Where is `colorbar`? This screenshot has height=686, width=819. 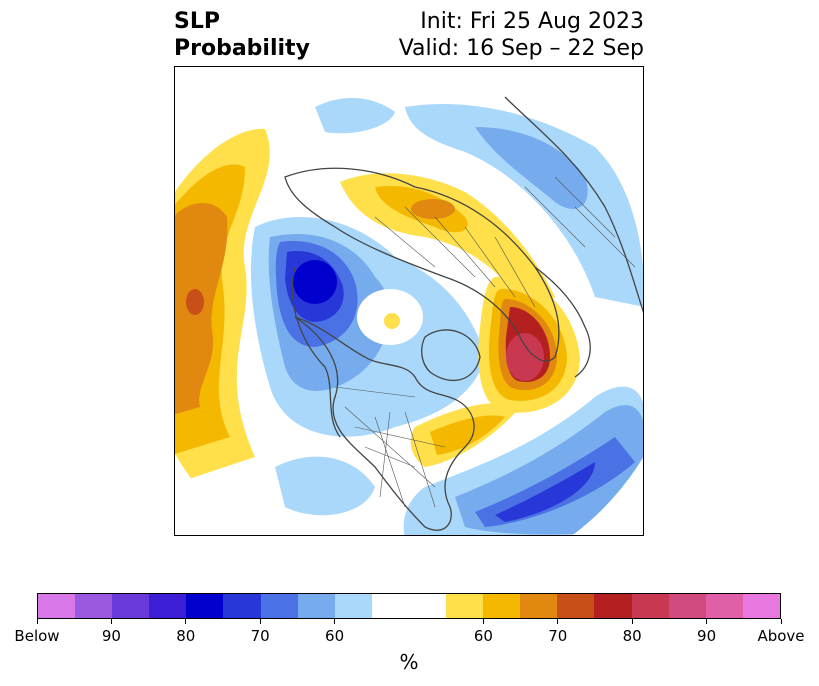
colorbar is located at coordinates (409, 606).